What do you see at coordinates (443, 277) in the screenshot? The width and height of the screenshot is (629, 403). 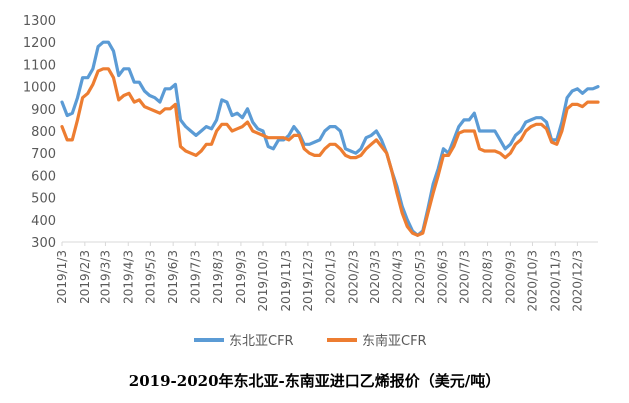 I see `x-tick-label: 2020/6/3` at bounding box center [443, 277].